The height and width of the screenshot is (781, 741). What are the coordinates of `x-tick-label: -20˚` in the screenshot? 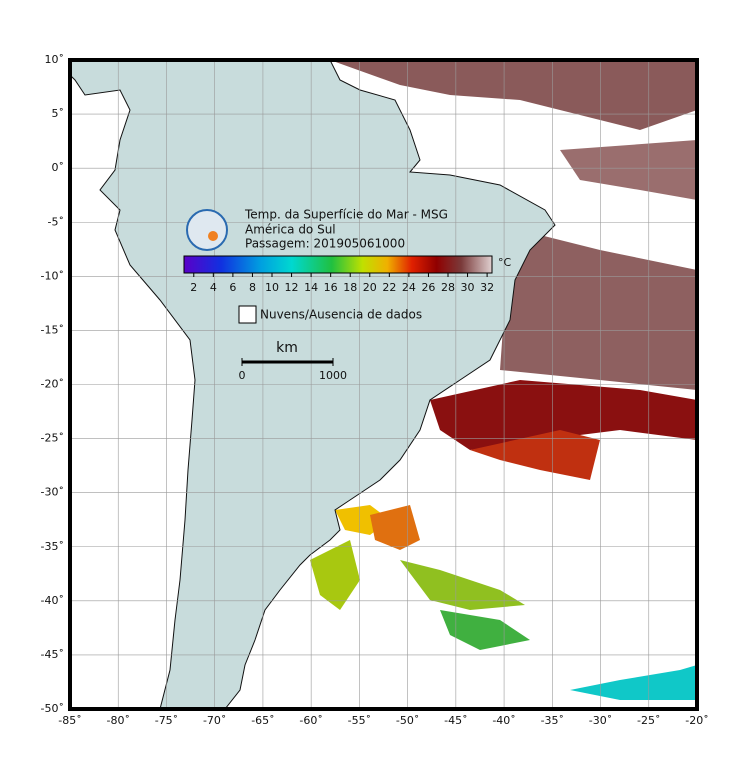 It's located at (696, 720).